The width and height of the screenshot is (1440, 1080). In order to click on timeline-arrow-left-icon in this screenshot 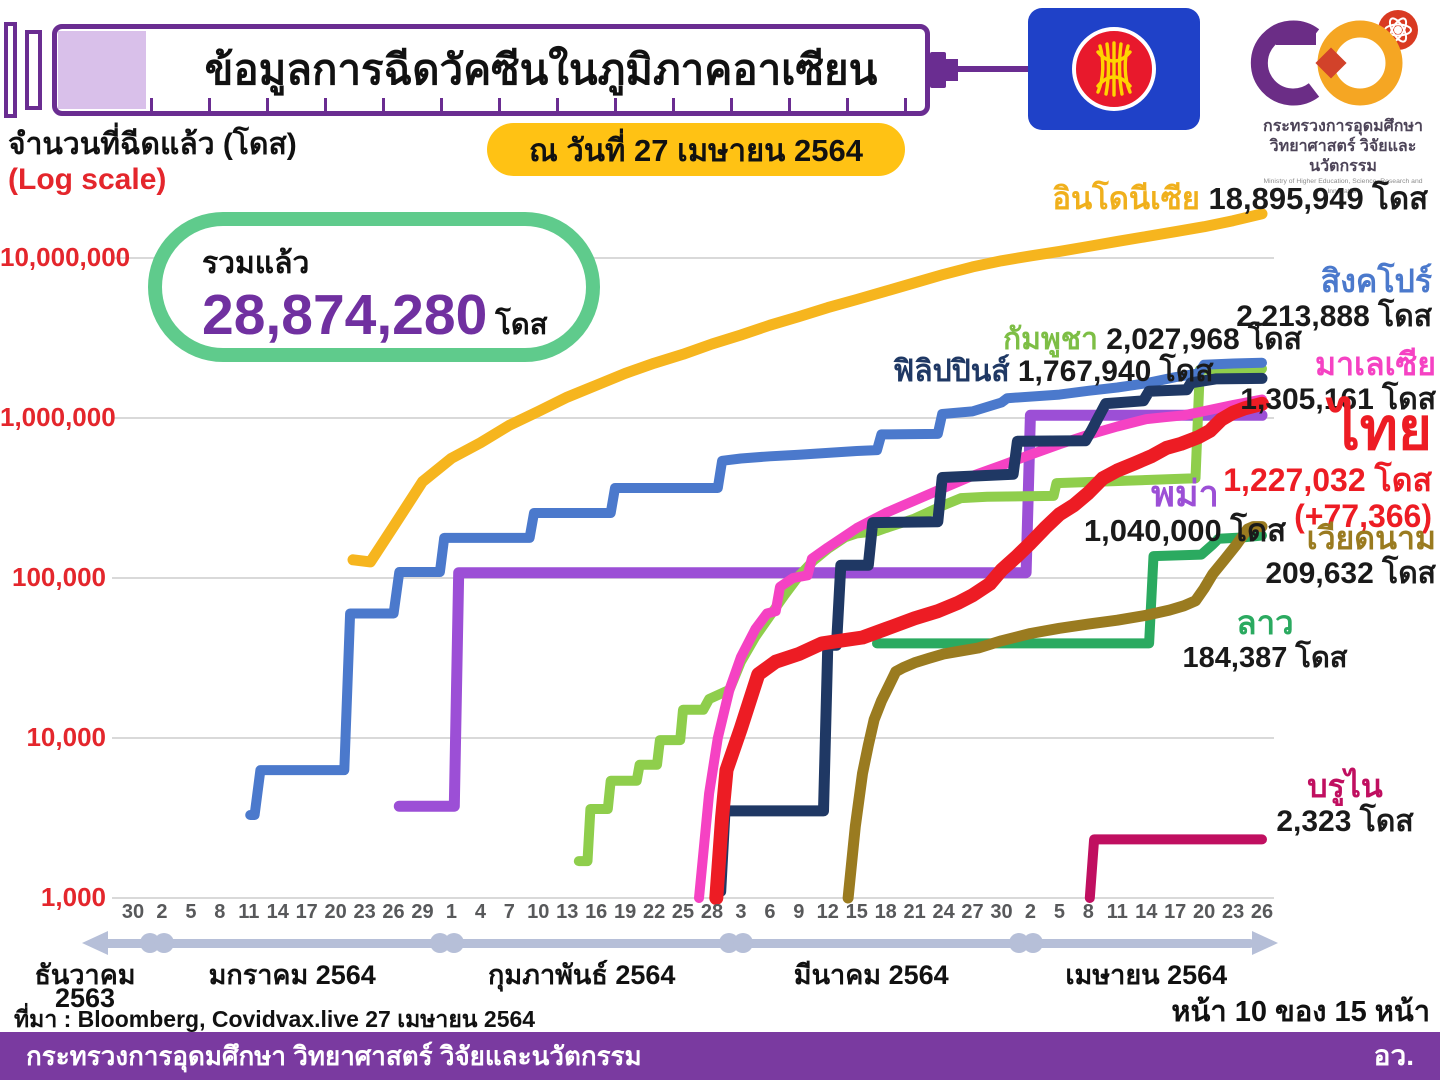, I will do `click(95, 943)`.